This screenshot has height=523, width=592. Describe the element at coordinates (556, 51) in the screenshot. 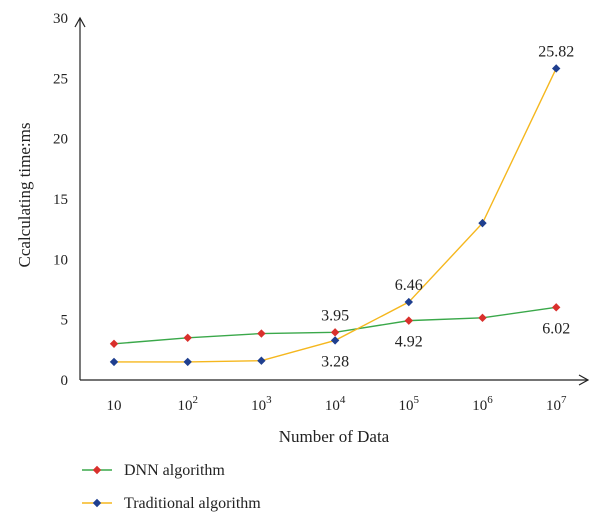

I see `data-label: 25.82` at that location.